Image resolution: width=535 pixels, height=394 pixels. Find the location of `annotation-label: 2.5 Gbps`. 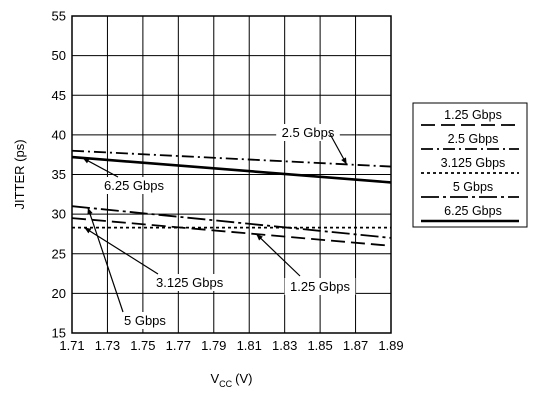

annotation-label: 2.5 Gbps is located at coordinates (308, 132).